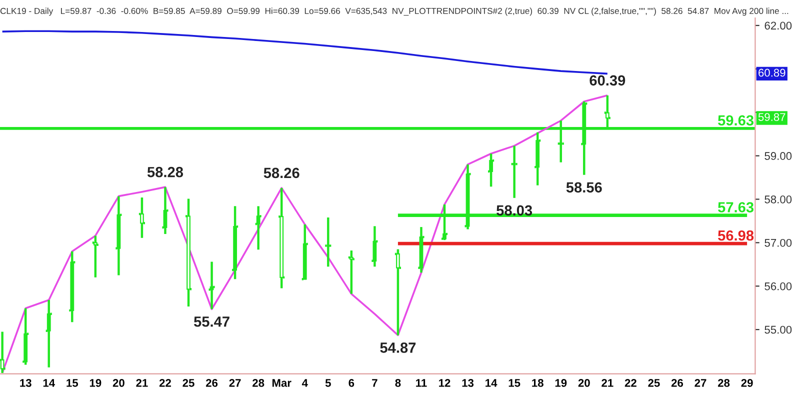 Image resolution: width=800 pixels, height=402 pixels. I want to click on x-tick-label: 7, so click(375, 383).